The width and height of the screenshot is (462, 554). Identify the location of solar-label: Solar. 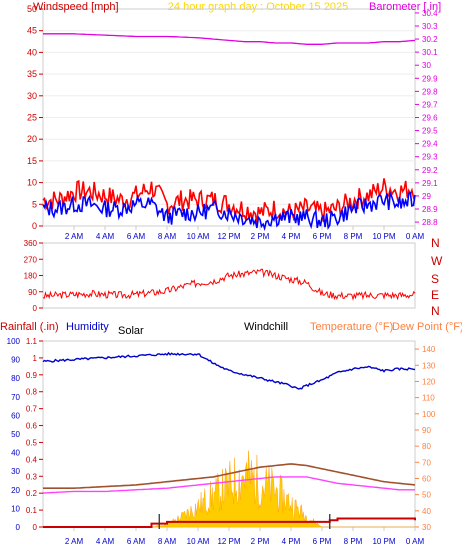
(131, 331).